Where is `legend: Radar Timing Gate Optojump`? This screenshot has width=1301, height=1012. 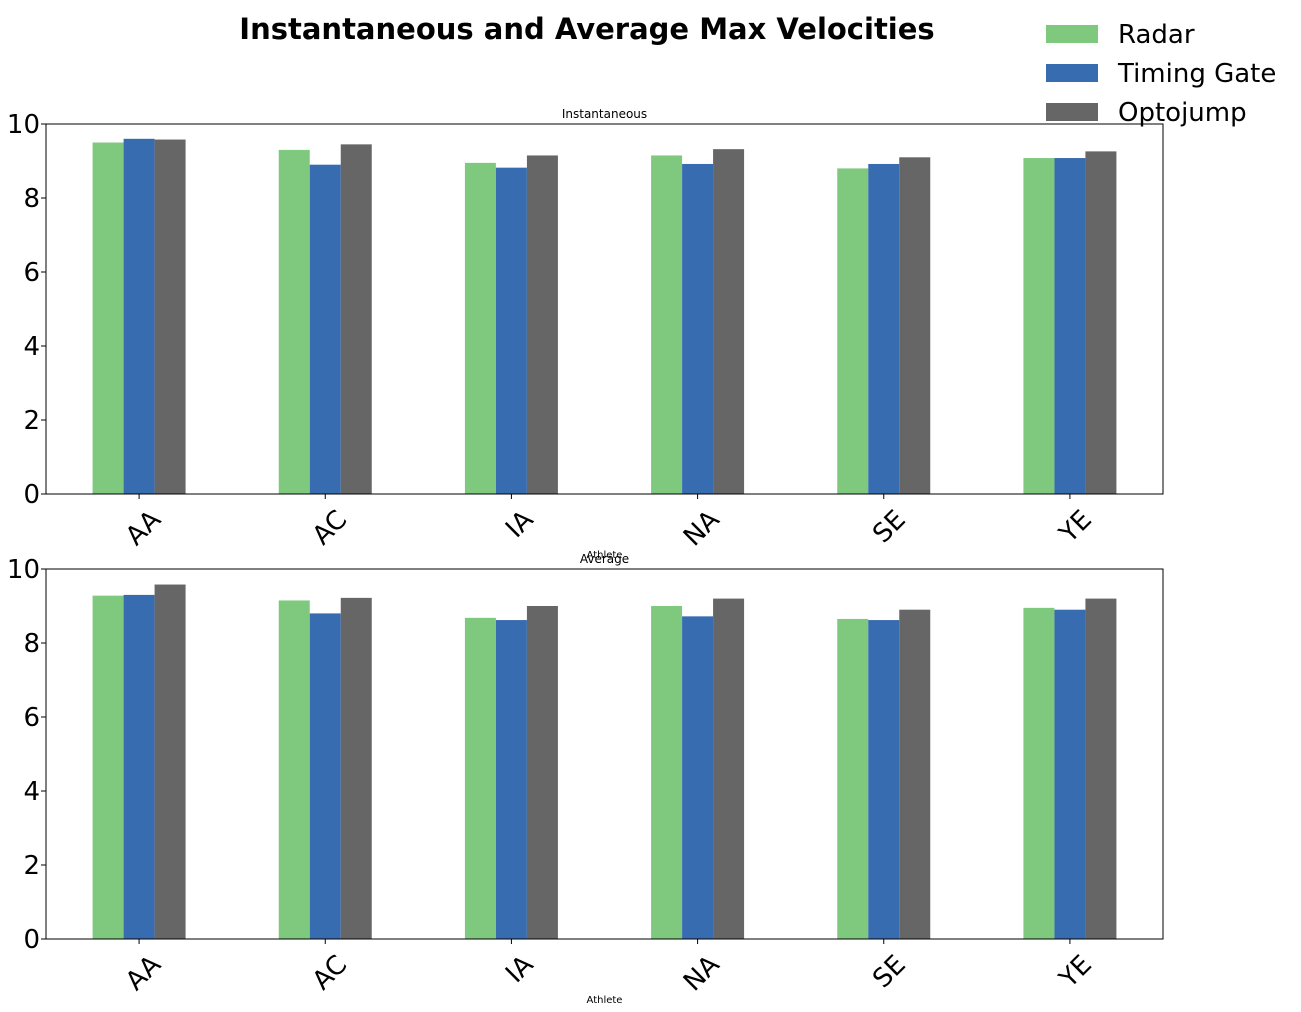
legend: Radar Timing Gate Optojump is located at coordinates (1161, 74).